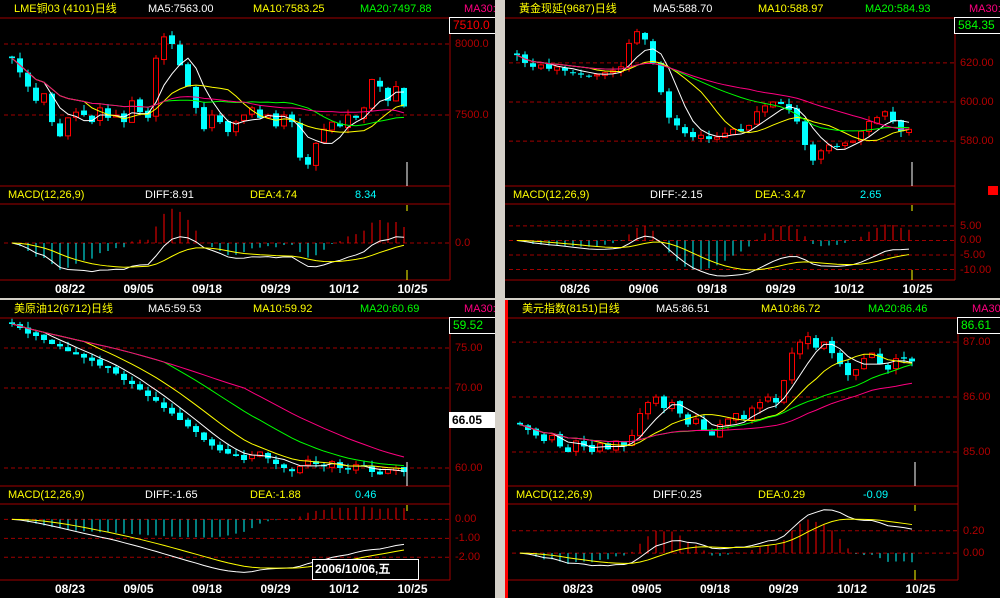 This screenshot has height=598, width=1000. What do you see at coordinates (366, 495) in the screenshot?
I see `macd-value: 0.46` at bounding box center [366, 495].